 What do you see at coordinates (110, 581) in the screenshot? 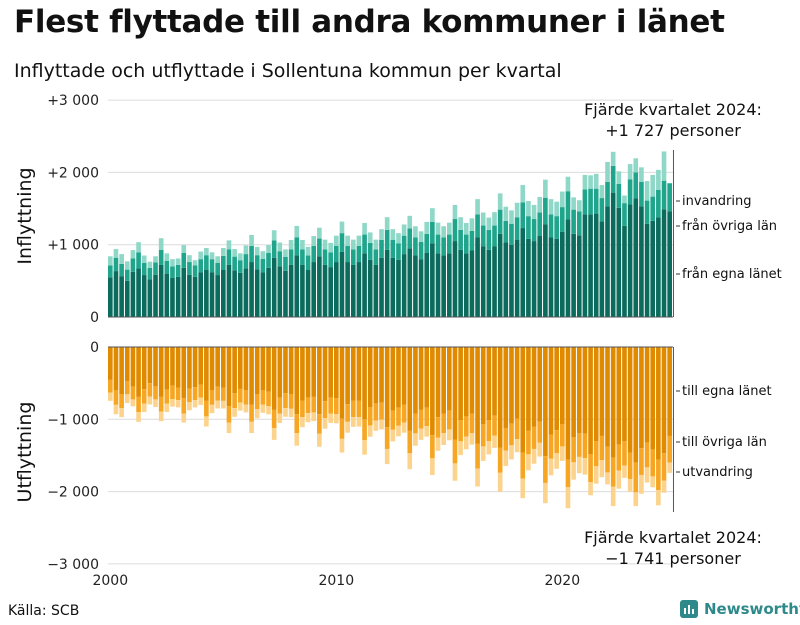
I see `x-tick-label: 2000` at bounding box center [110, 581].